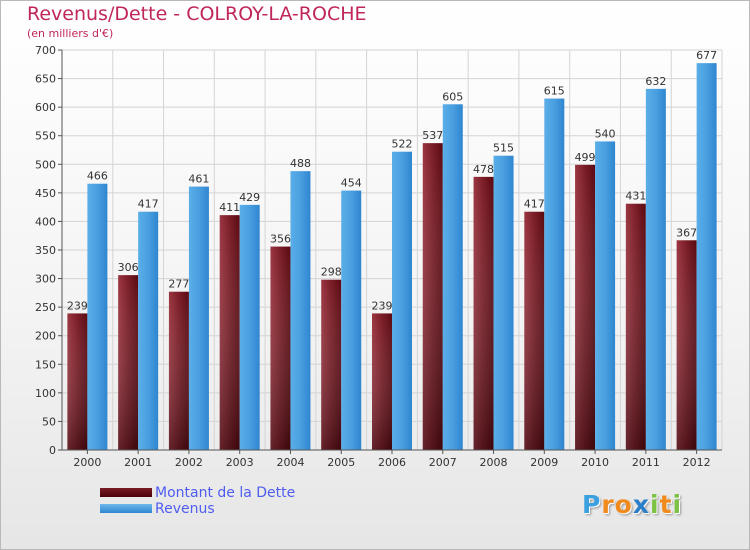 The image size is (750, 550). What do you see at coordinates (585, 307) in the screenshot?
I see `bar-debt-shade-2010` at bounding box center [585, 307].